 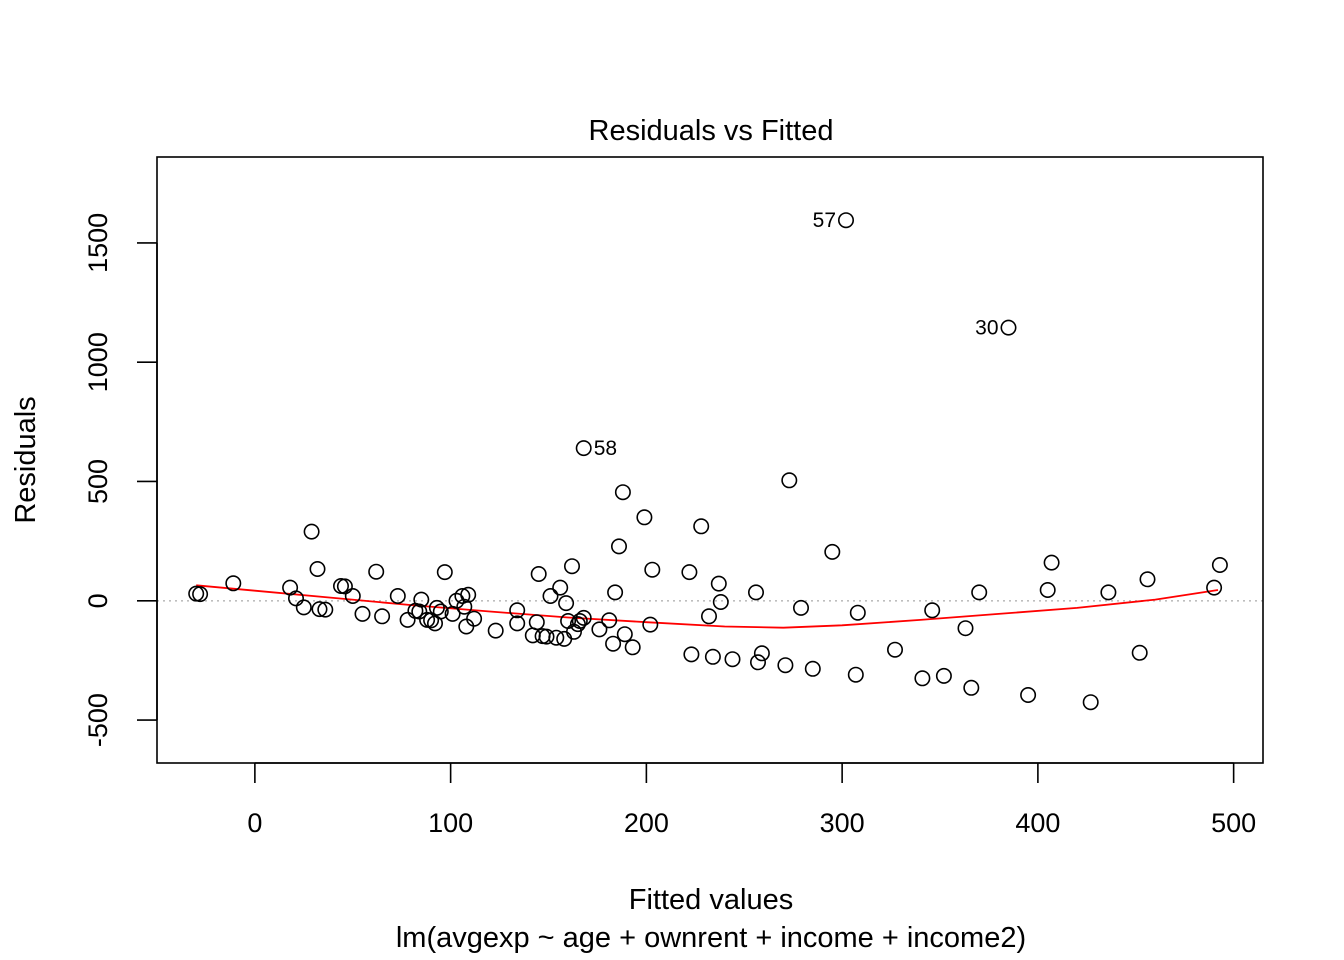 What do you see at coordinates (711, 900) in the screenshot?
I see `x-axis-title: Fitted values` at bounding box center [711, 900].